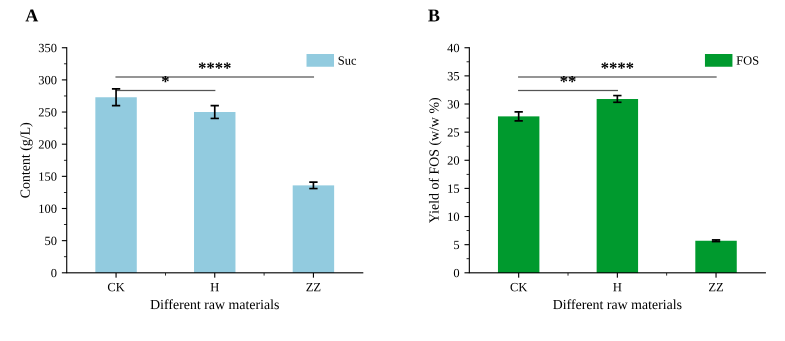 This screenshot has height=341, width=785. I want to click on y-tick-label: 25, so click(454, 132).